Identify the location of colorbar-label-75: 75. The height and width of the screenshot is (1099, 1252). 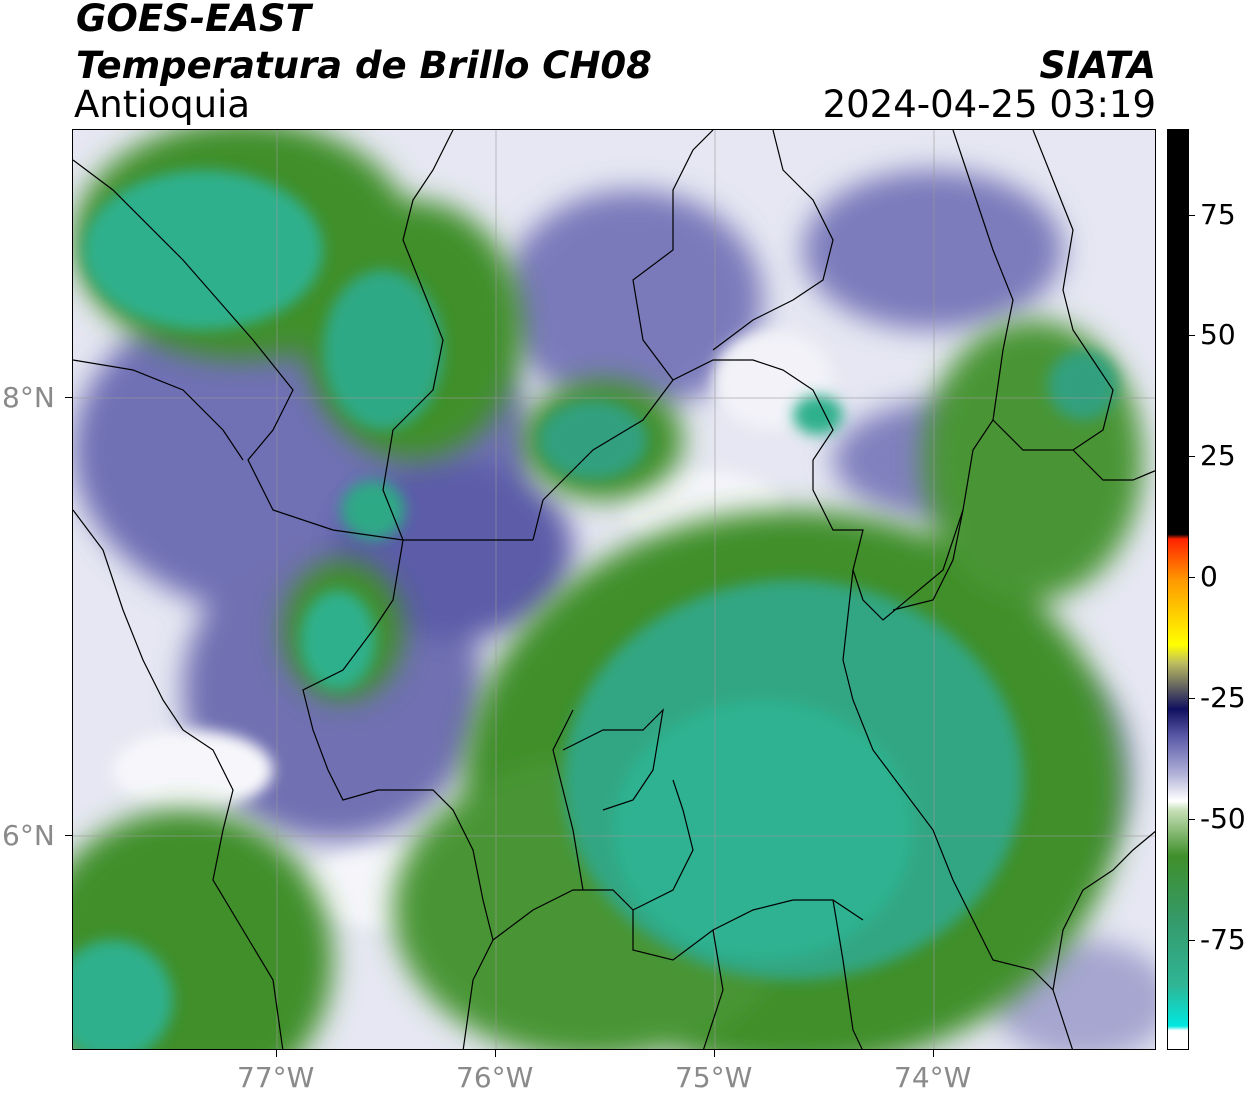
(1218, 214).